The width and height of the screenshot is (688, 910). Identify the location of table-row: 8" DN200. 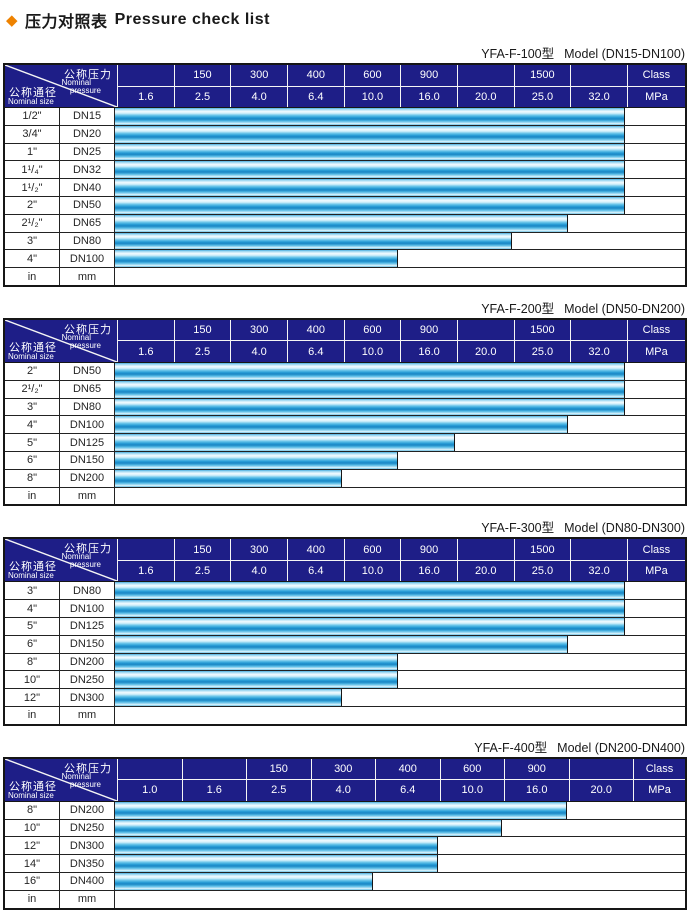
(345, 478).